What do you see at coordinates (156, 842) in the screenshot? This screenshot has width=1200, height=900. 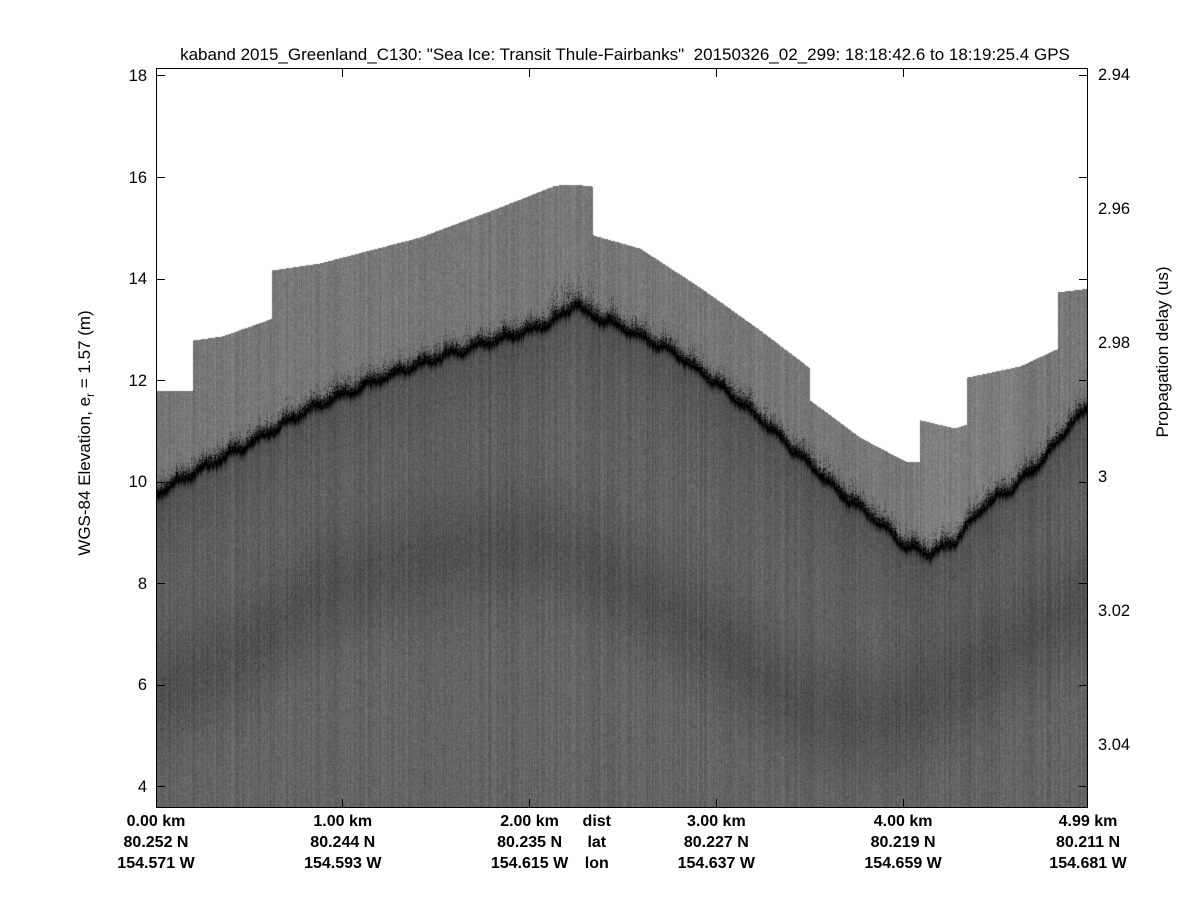 I see `latitude-label: 80.252 N` at bounding box center [156, 842].